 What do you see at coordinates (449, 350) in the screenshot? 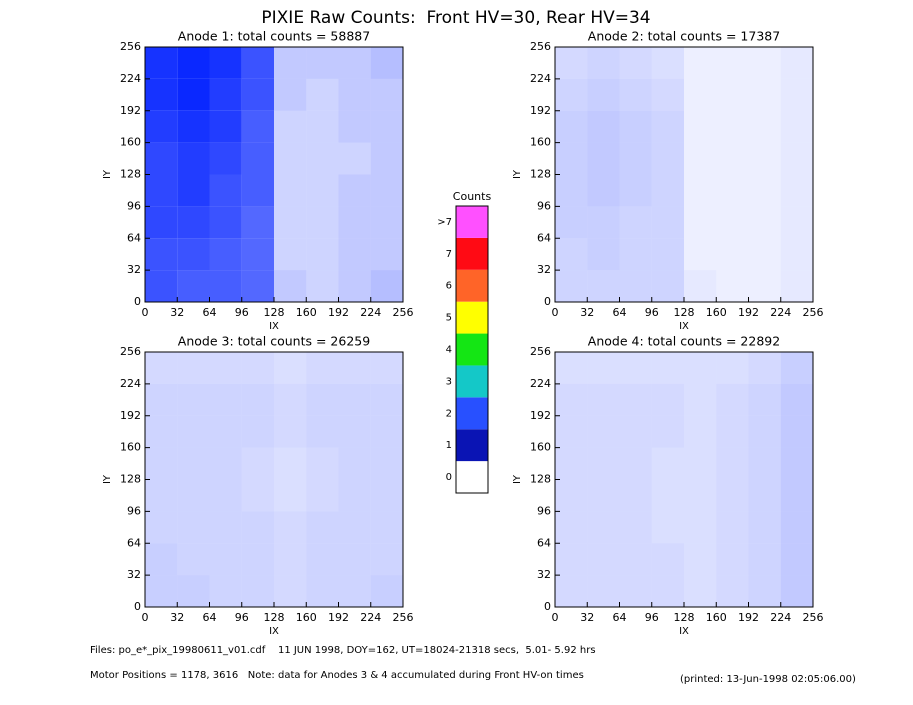
I see `colorbar-label: 4` at bounding box center [449, 350].